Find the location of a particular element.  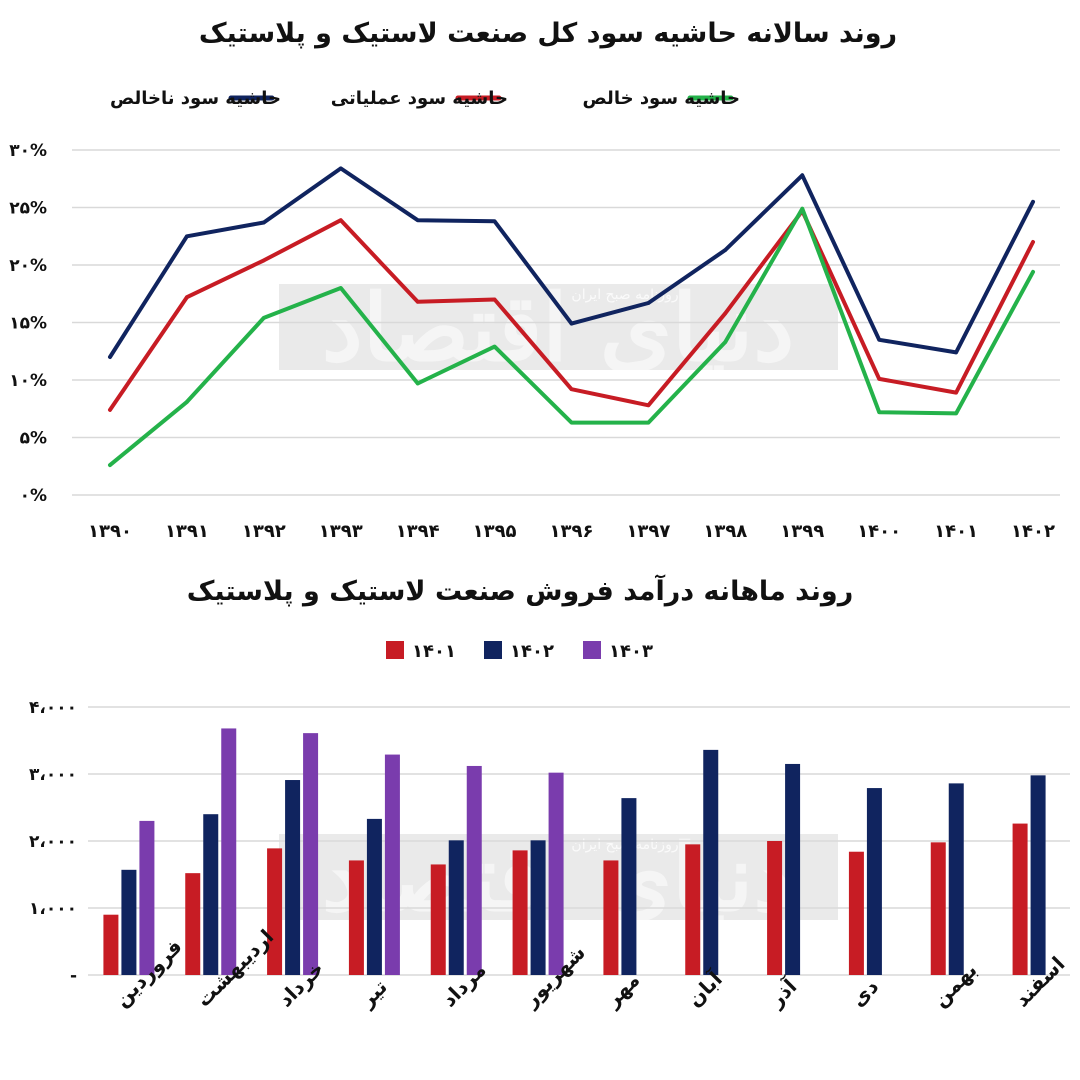

line-y-tick-label: ۱۵% is located at coordinates (28, 324).